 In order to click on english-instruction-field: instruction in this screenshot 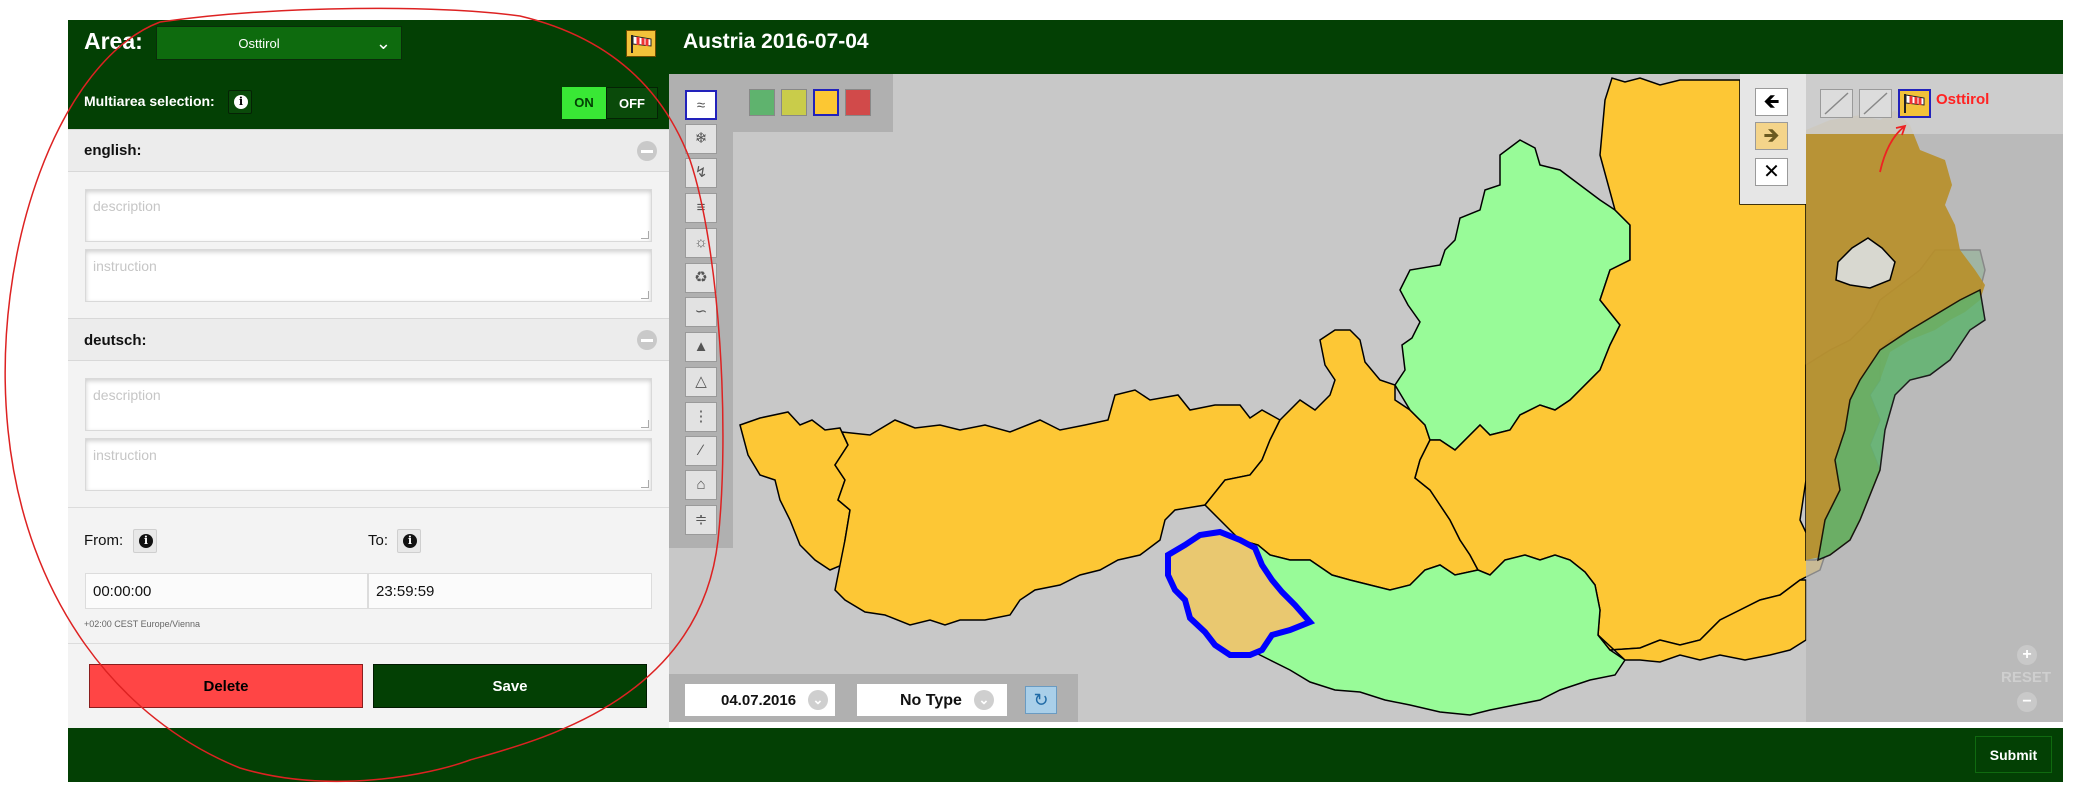, I will do `click(368, 275)`.